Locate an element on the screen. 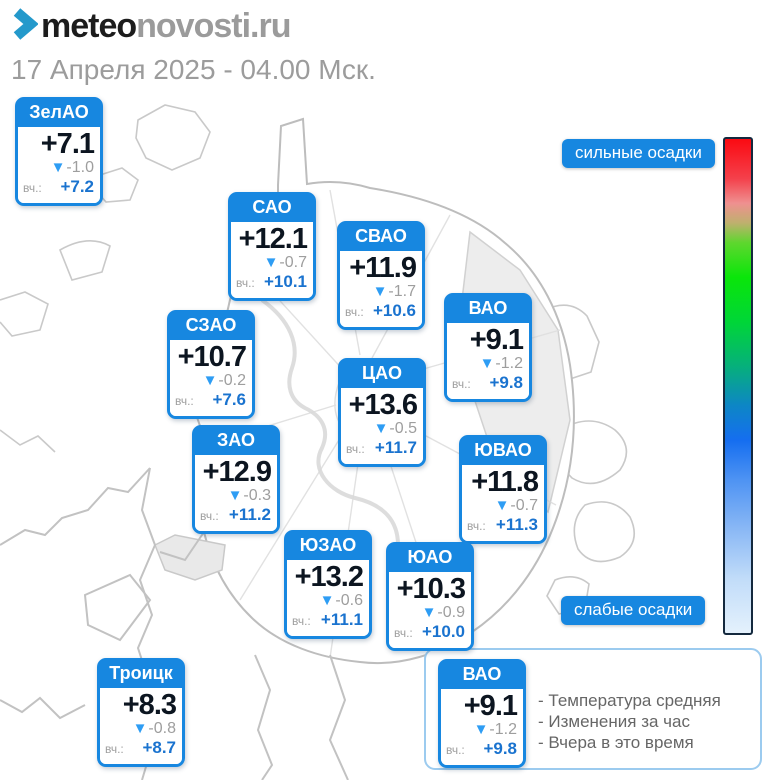  district-yesterday-row: вч.: +11.2 is located at coordinates (235, 515).